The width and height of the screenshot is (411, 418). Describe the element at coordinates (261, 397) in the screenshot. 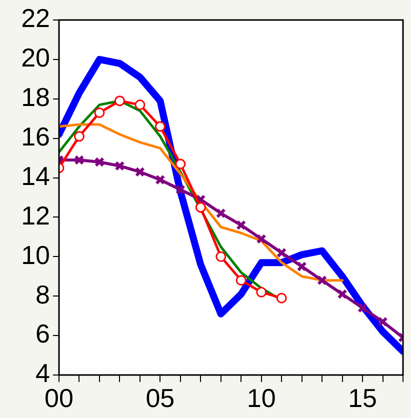

I see `x-tick-label: 10` at that location.